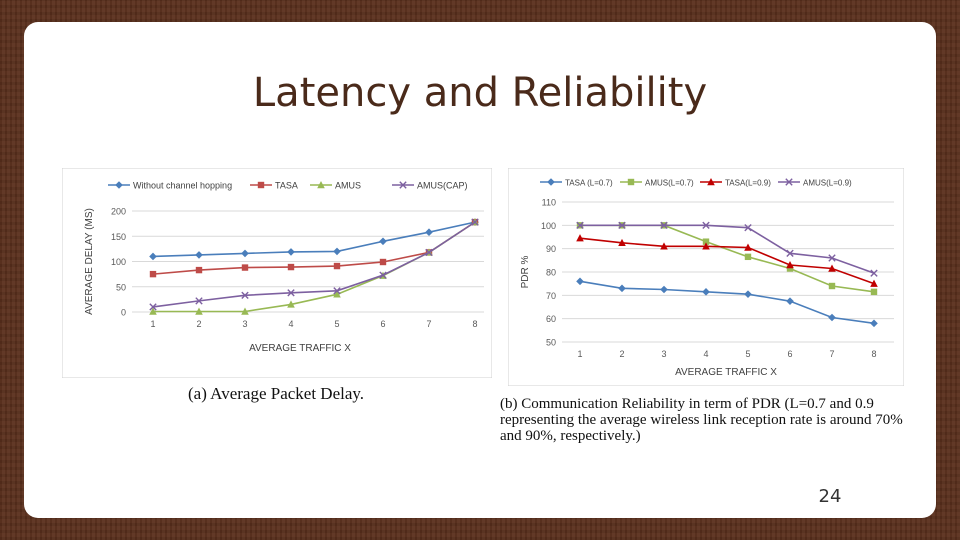 The height and width of the screenshot is (540, 960). Describe the element at coordinates (789, 354) in the screenshot. I see `x-tick-label: 6` at that location.